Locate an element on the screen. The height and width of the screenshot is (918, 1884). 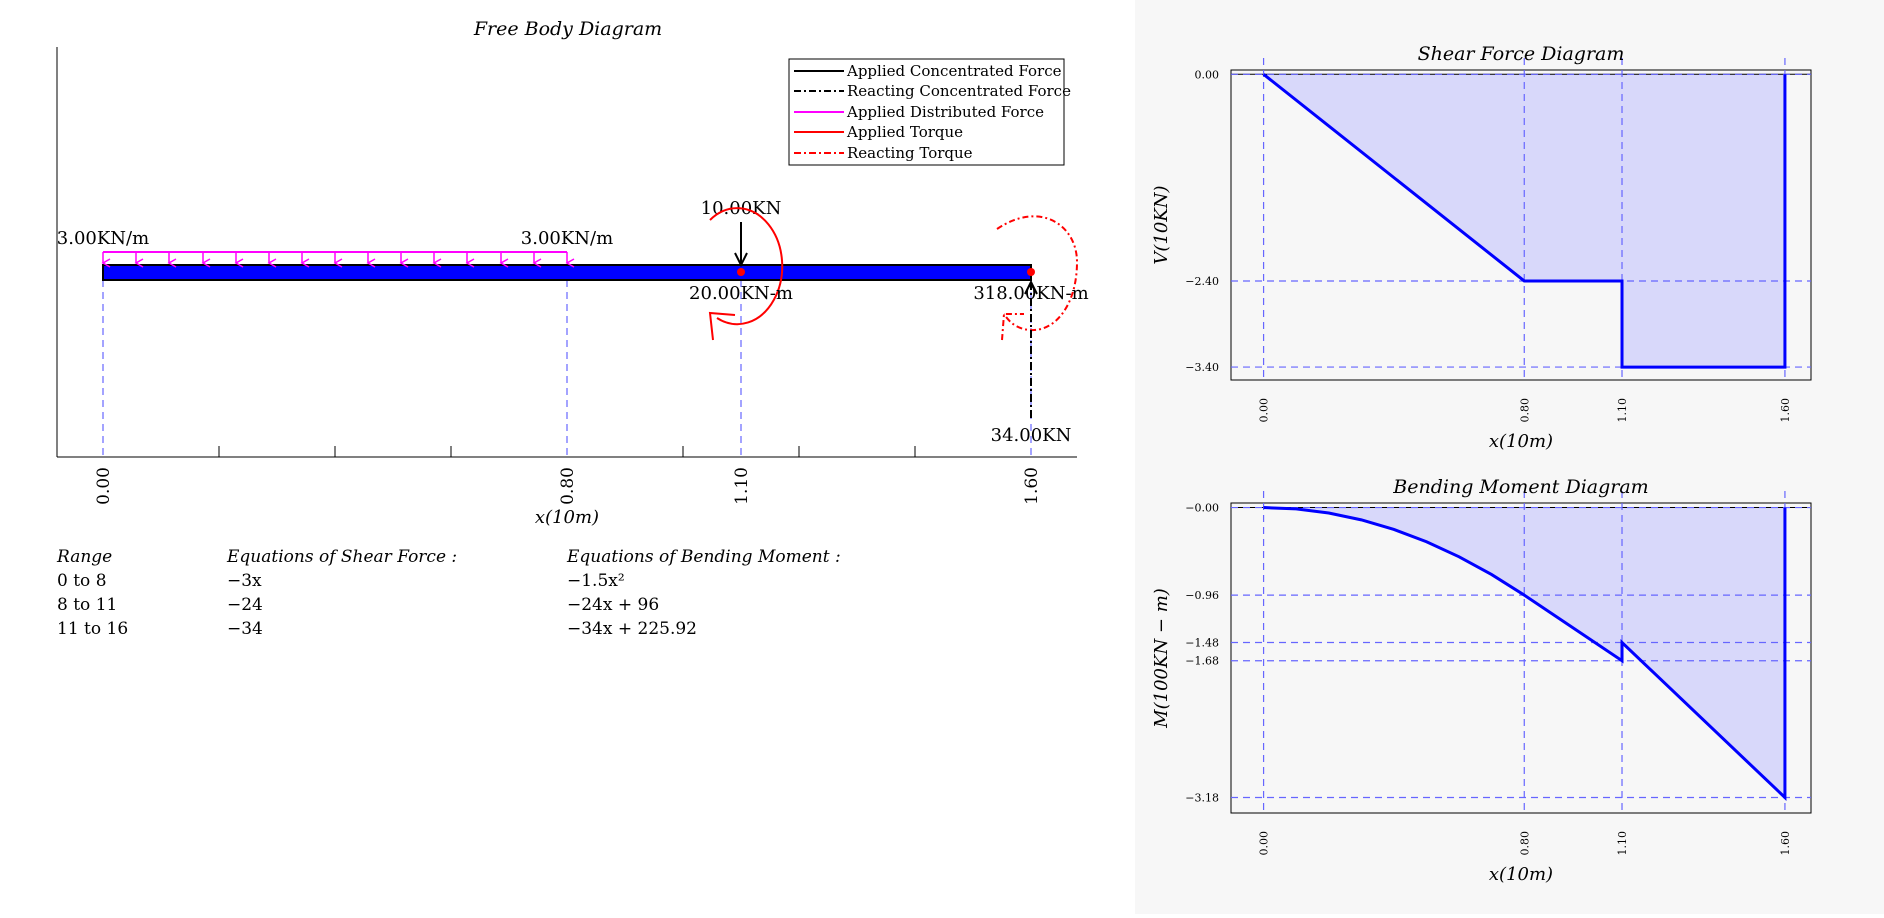
svg-text: Applied Distributed Force is located at coordinates (945, 112).